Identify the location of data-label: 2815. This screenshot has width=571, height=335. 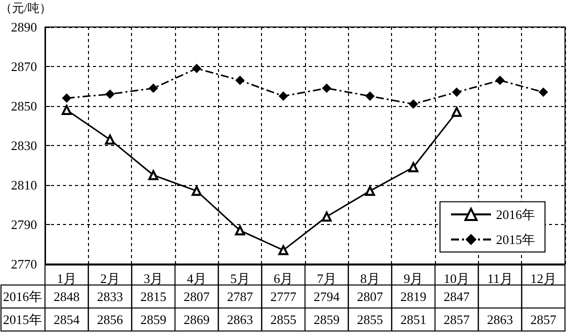
(153, 296).